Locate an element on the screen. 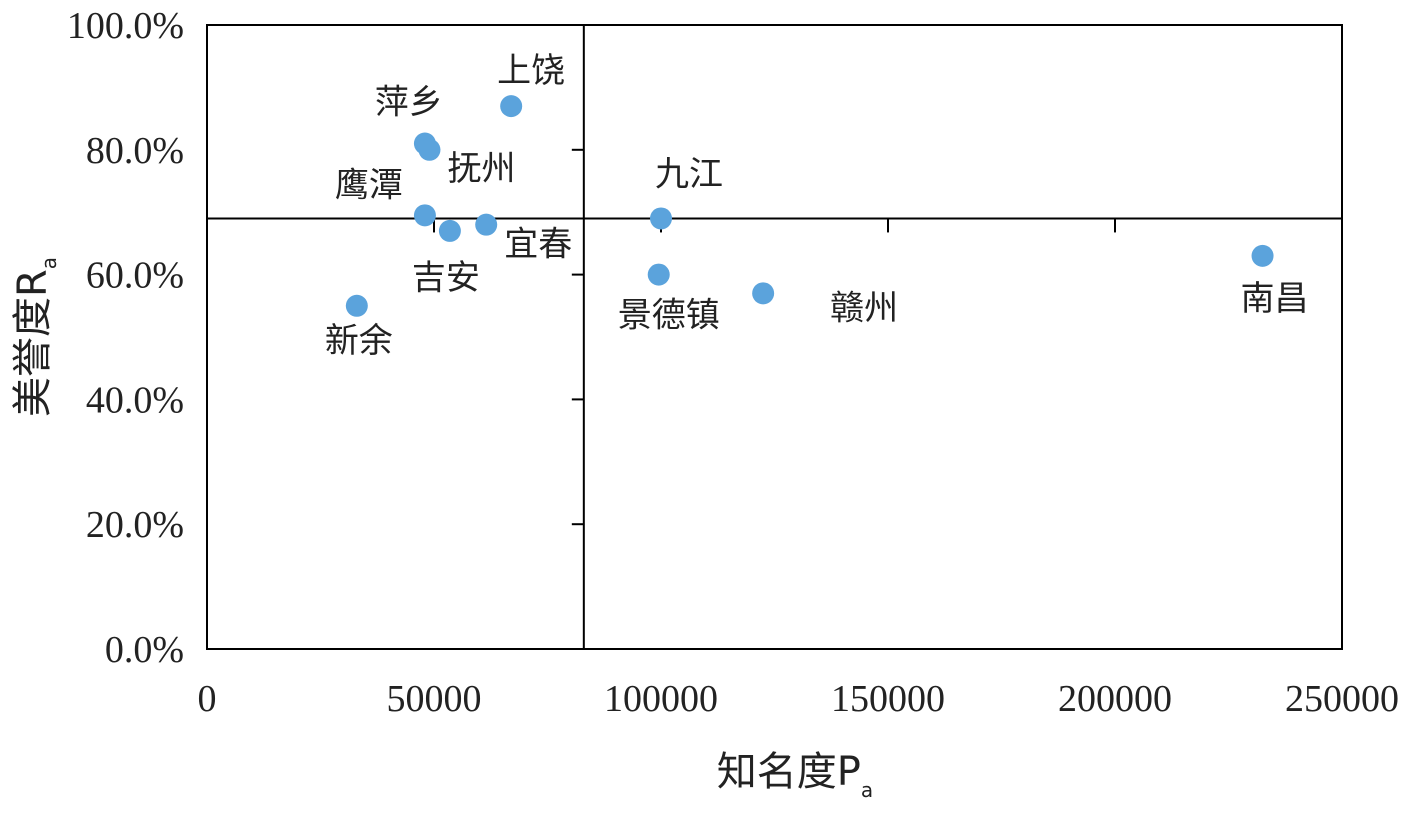  y-tick-labels: 0.0% 20.0% 40.0% 60.0% 80.0% 100.0% is located at coordinates (125, 338).